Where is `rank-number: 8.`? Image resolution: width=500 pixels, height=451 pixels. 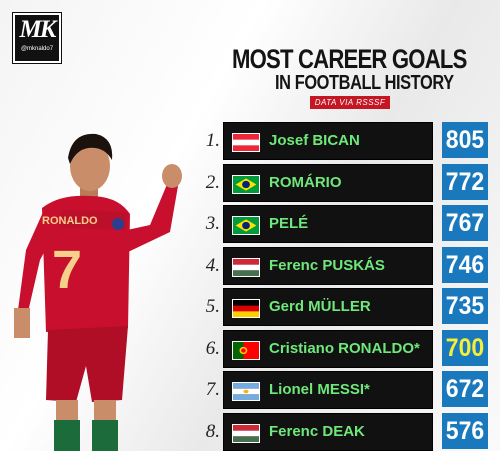 rank-number: 8. is located at coordinates (212, 431).